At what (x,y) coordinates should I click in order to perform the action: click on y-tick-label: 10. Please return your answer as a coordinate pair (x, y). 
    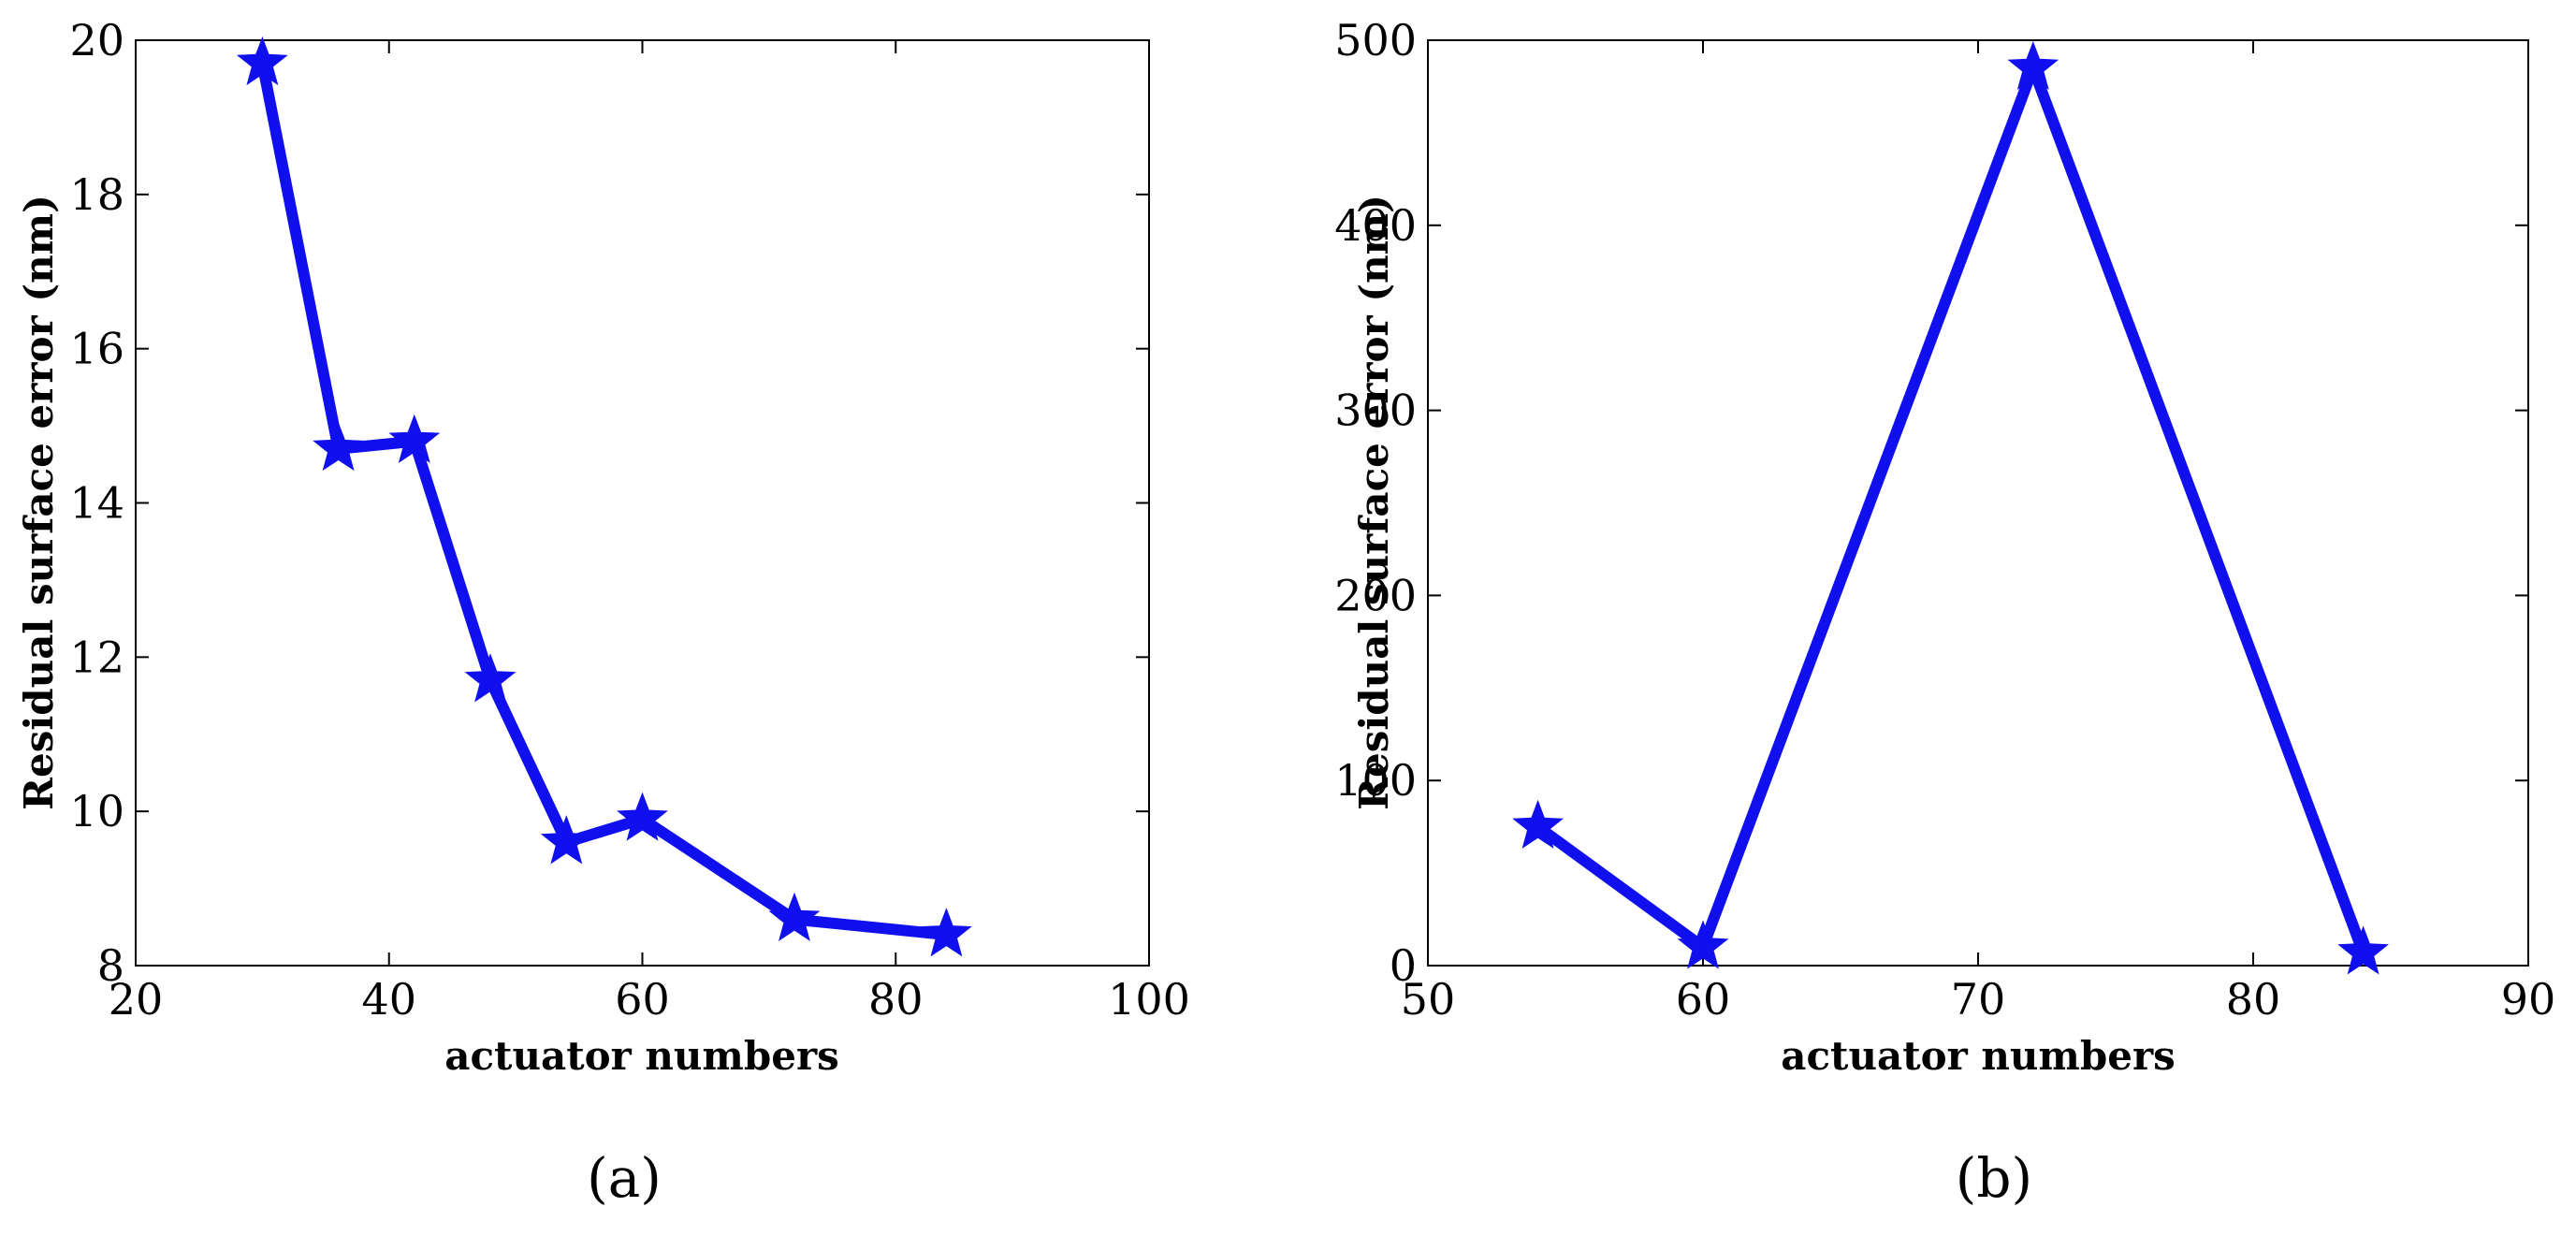
    Looking at the image, I should click on (96, 811).